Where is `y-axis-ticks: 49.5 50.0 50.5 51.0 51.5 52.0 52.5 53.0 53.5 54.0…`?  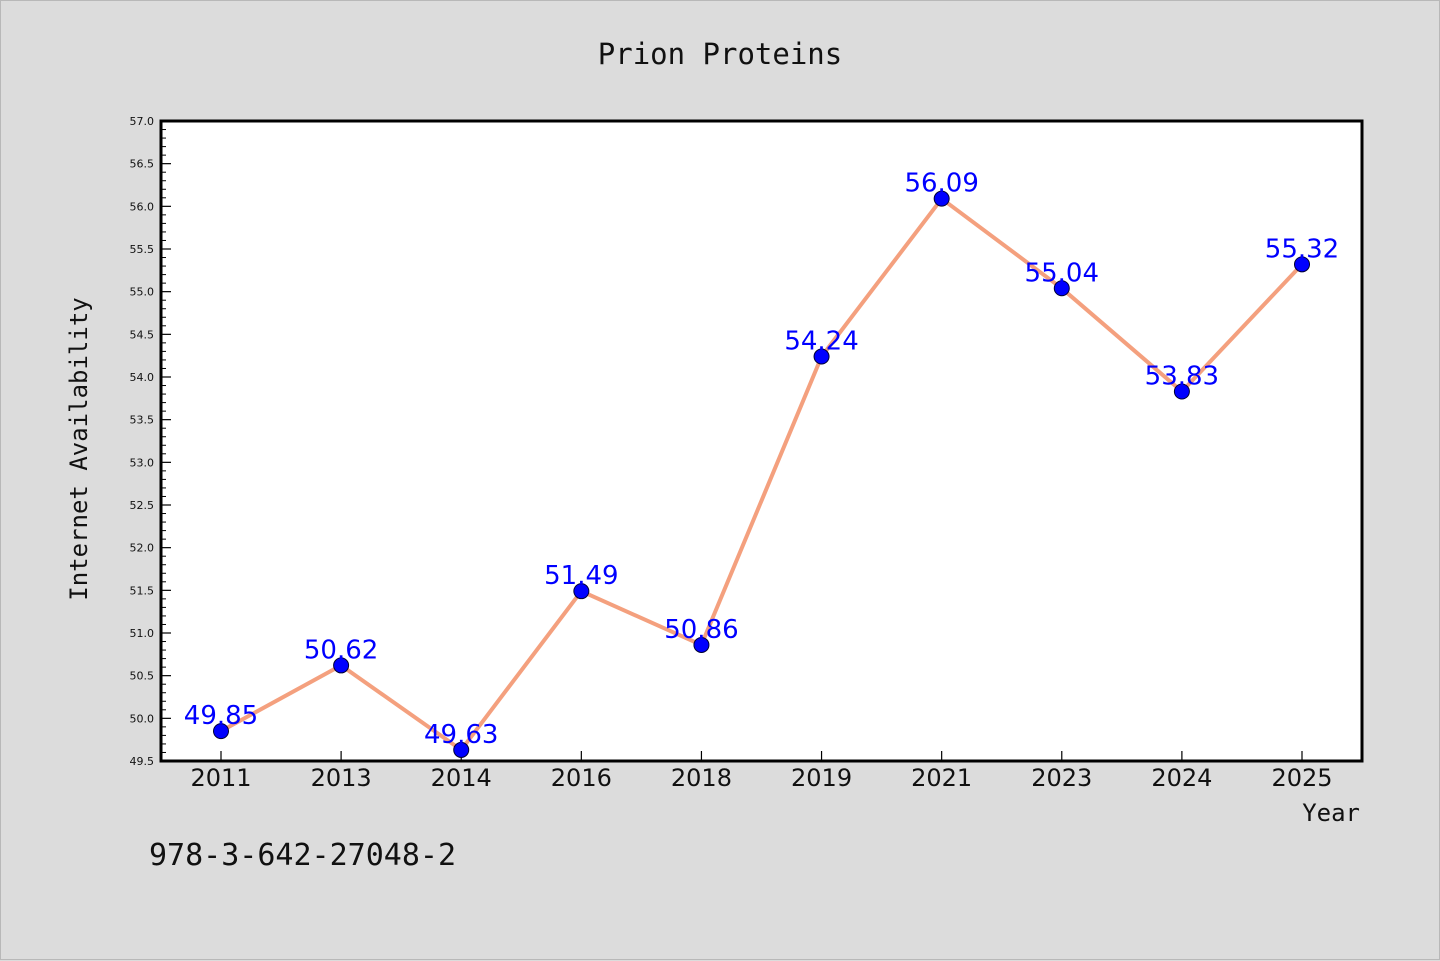 y-axis-ticks: 49.5 50.0 50.5 51.0 51.5 52.0 52.5 53.0 53.5 54.0… is located at coordinates (150, 441).